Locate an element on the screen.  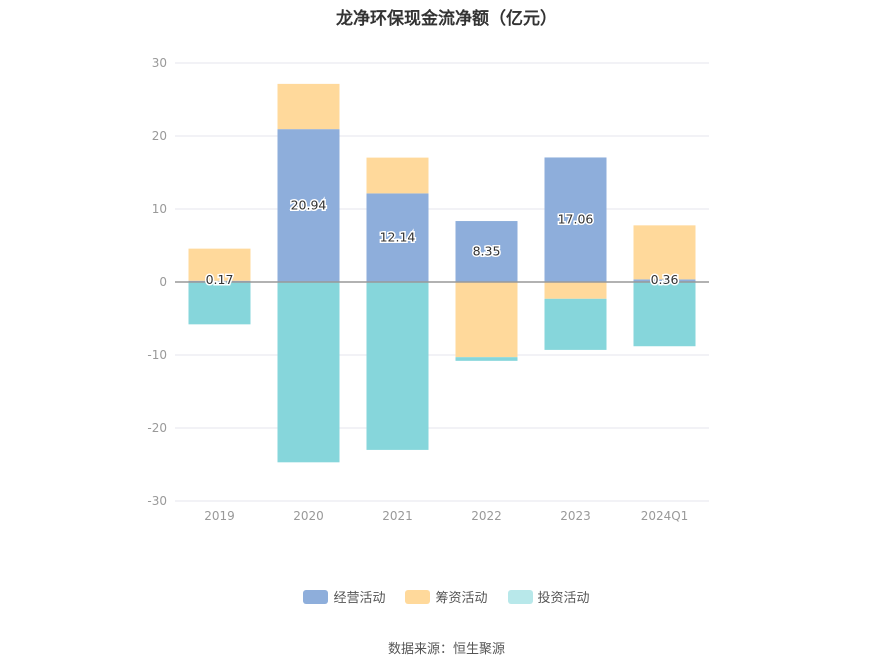
data-source: 数据来源：恒生聚源 is located at coordinates (446, 649).